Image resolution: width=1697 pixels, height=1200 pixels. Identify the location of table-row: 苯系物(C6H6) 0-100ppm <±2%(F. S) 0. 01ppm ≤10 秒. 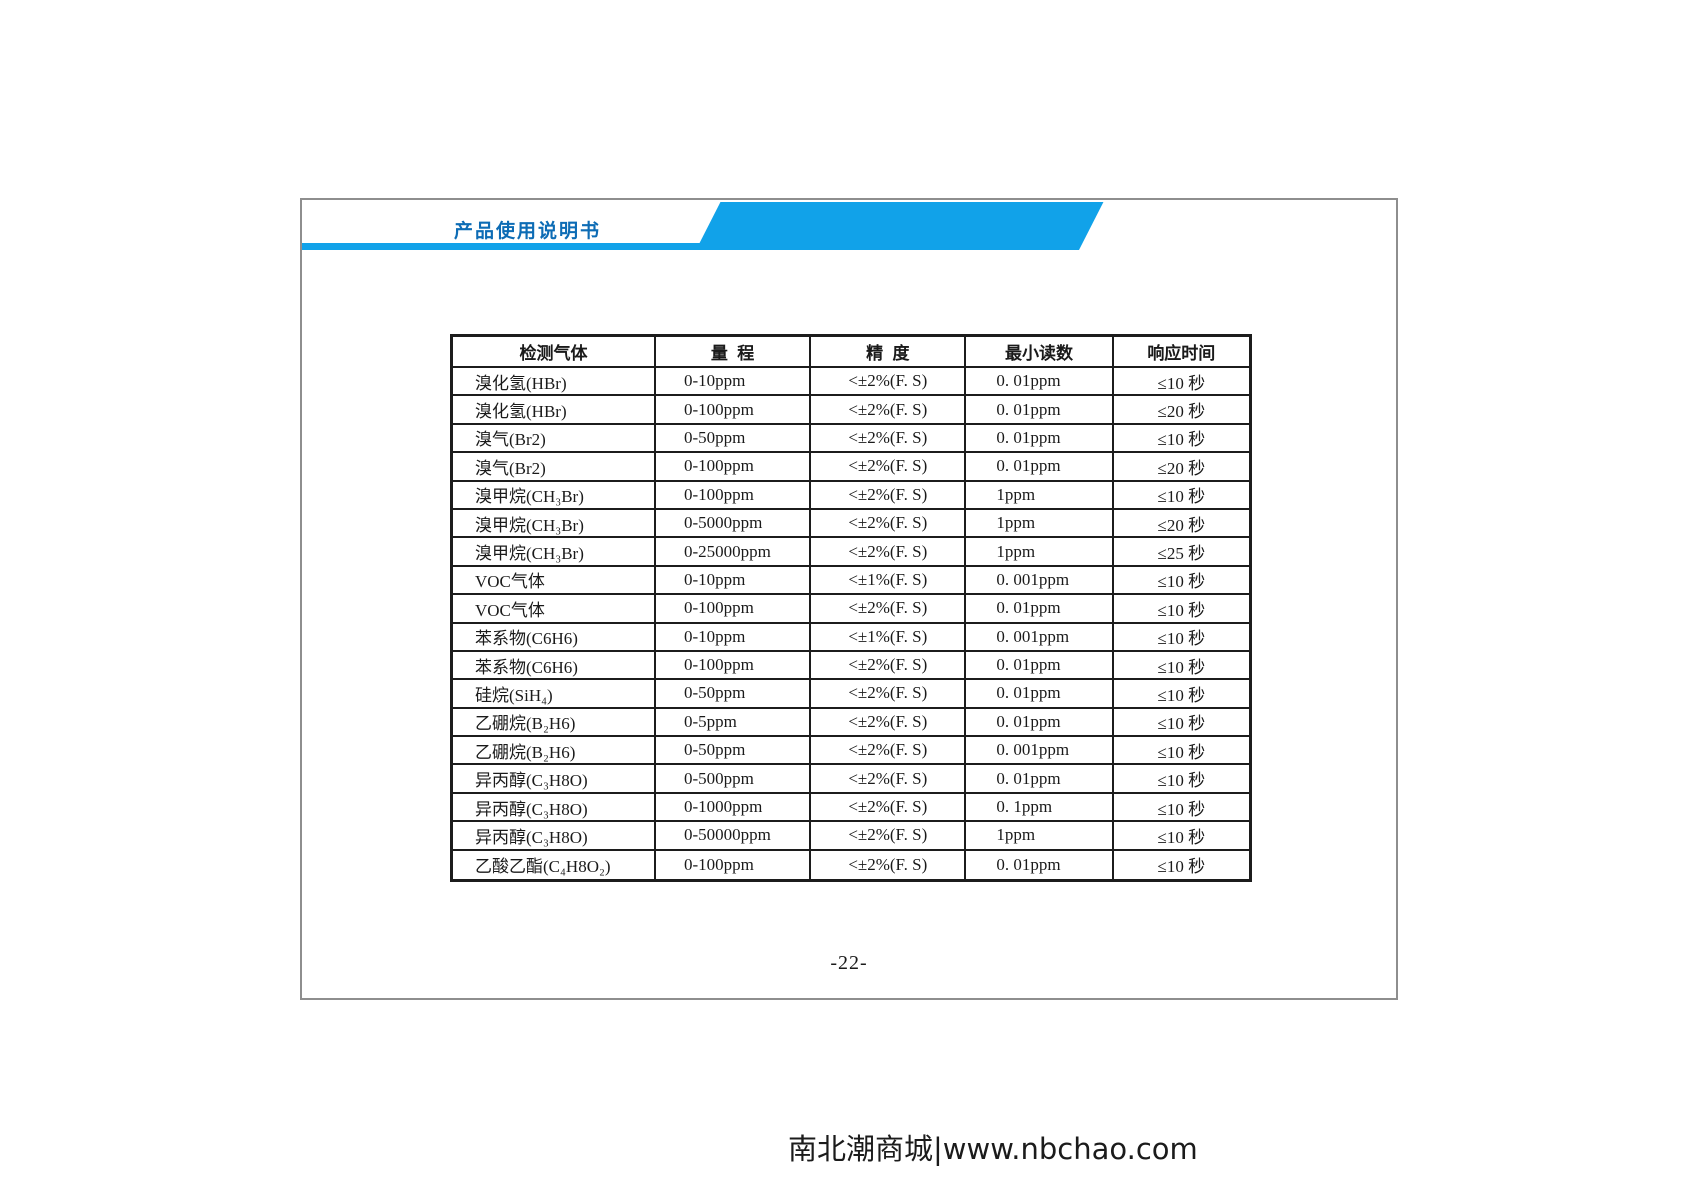
(851, 666).